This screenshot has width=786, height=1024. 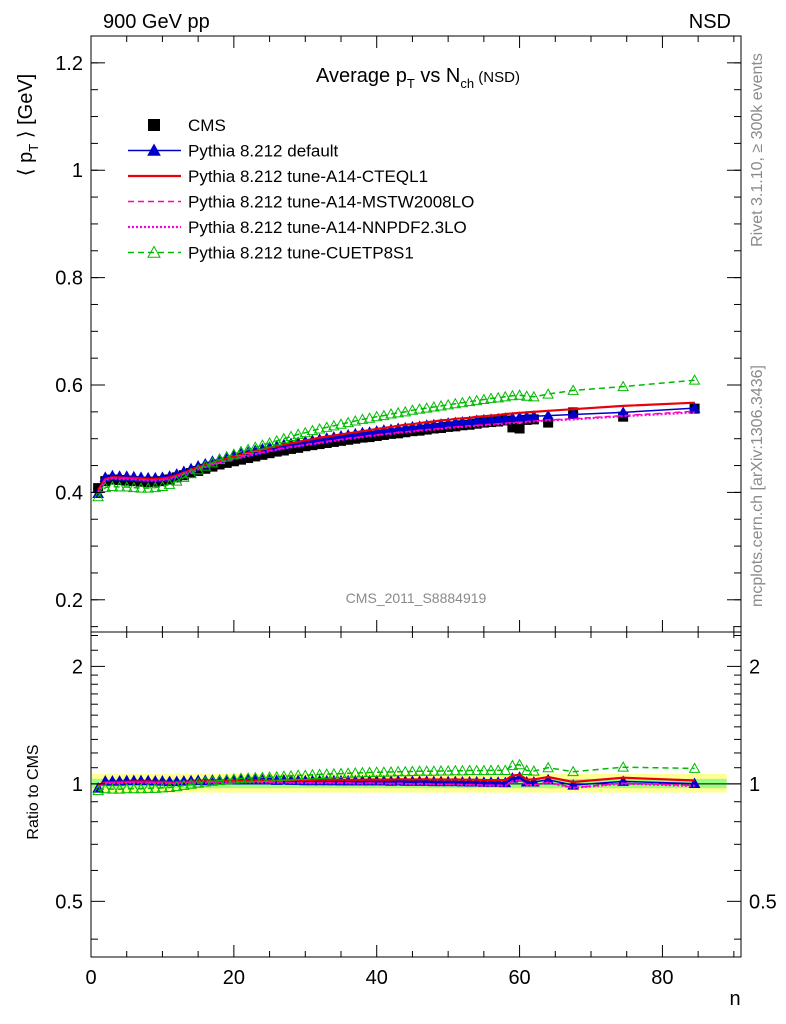 What do you see at coordinates (327, 227) in the screenshot?
I see `legend-label: Pythia 8.212 tune-A14-NNPDF2.3LO` at bounding box center [327, 227].